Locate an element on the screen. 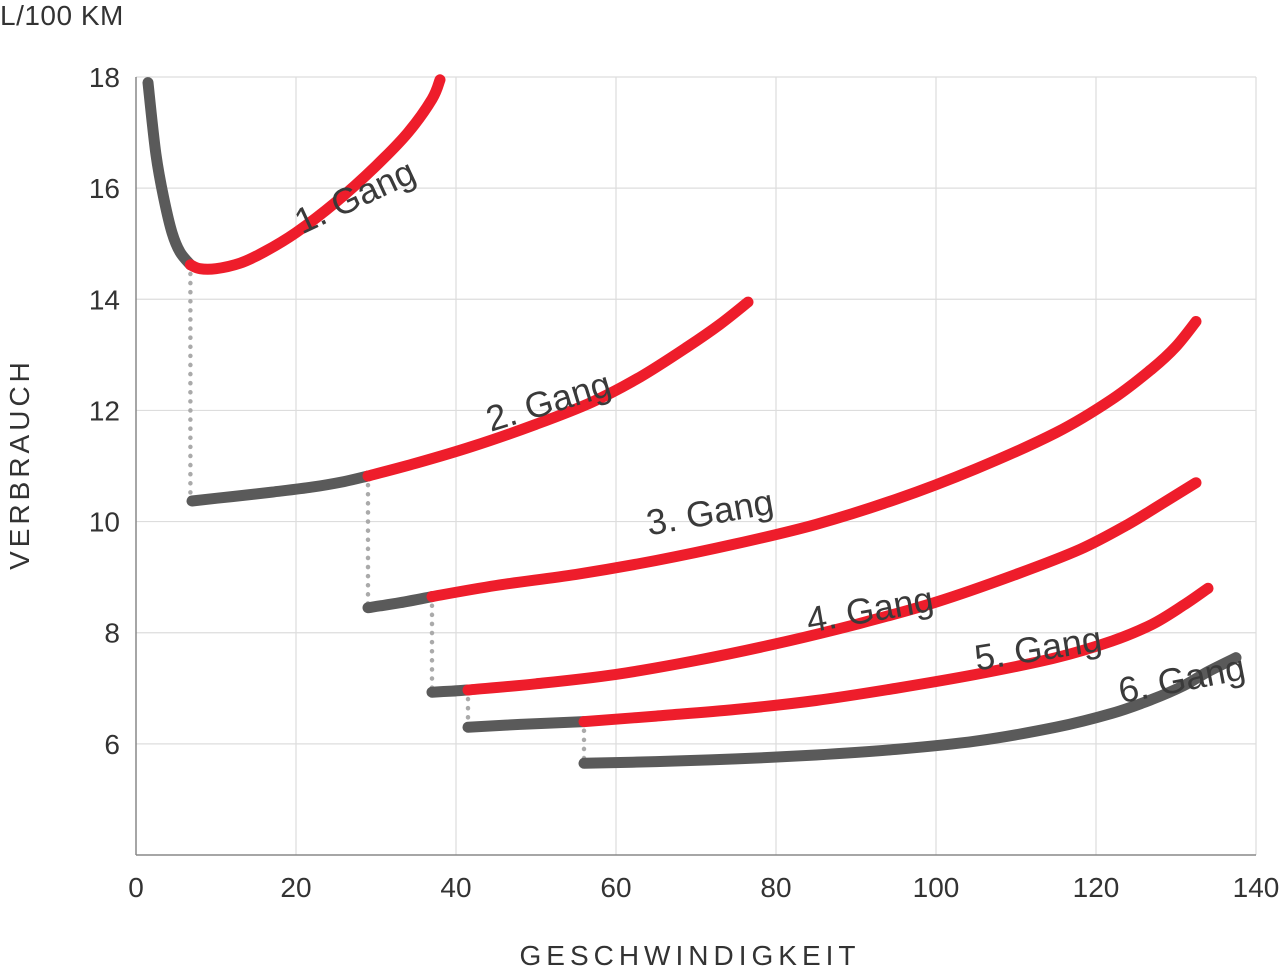  x-tick-label-20: 20 is located at coordinates (295, 887).